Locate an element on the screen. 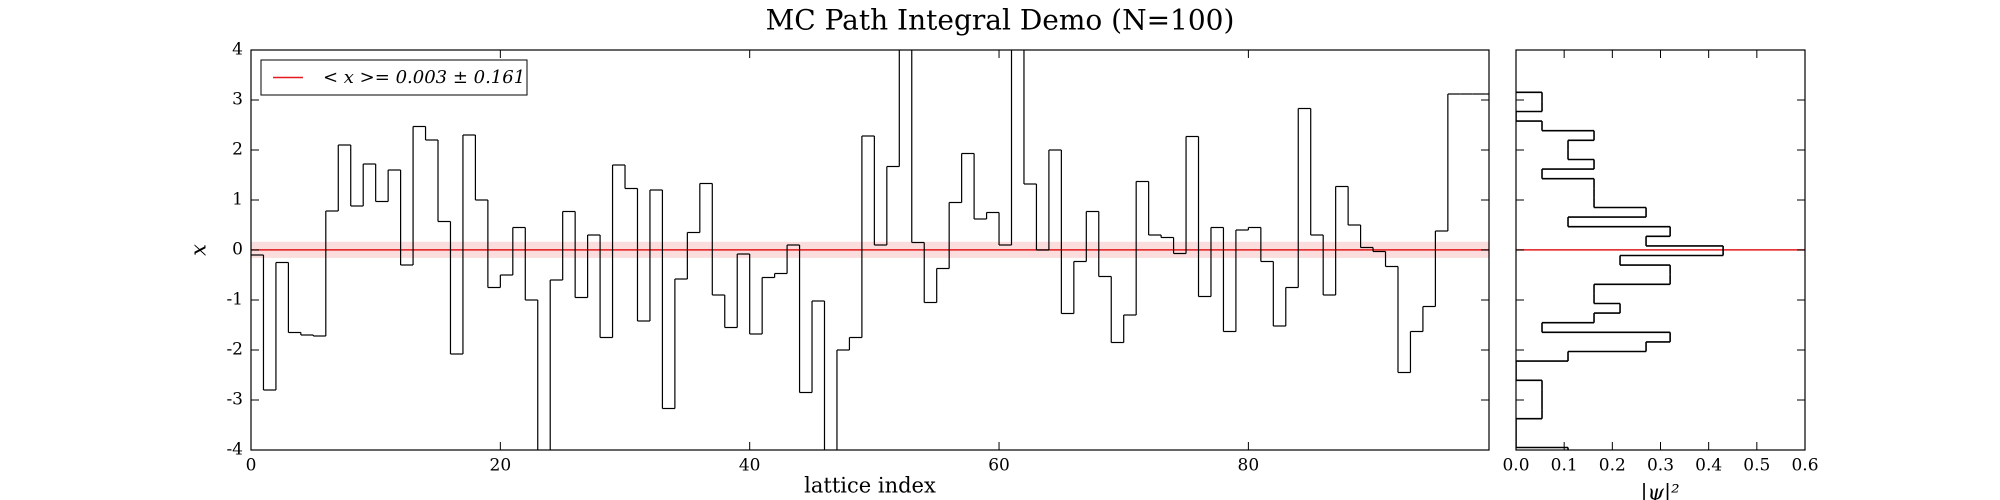  y-tick-label: -3 is located at coordinates (234, 400).